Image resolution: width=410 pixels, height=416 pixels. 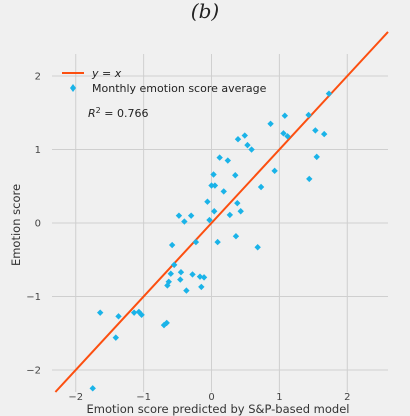 I want to click on legend: y = x Monthly emotion score average, so click(x=164, y=81).